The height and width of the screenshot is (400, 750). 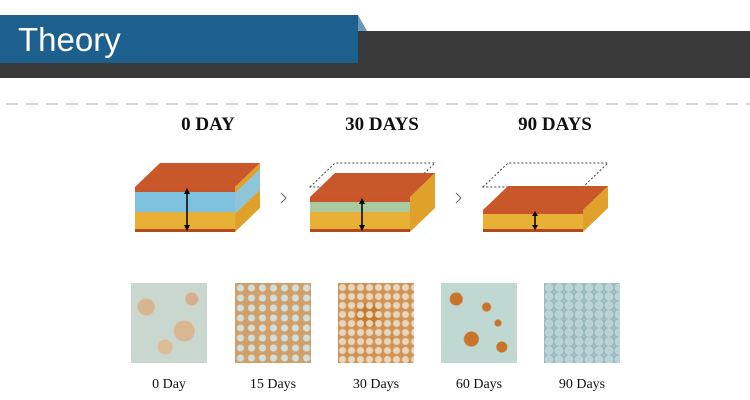 I want to click on block-0-day, so click(x=197, y=197).